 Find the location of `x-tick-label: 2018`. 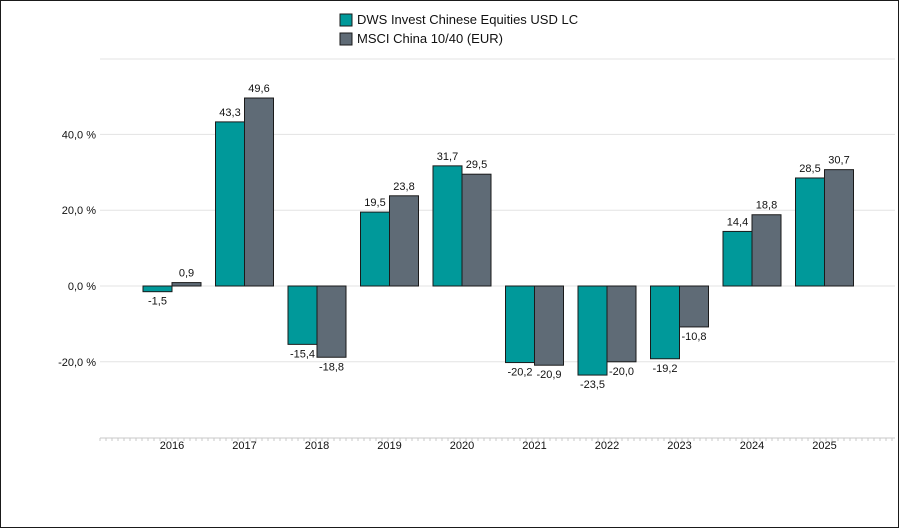

x-tick-label: 2018 is located at coordinates (317, 446).